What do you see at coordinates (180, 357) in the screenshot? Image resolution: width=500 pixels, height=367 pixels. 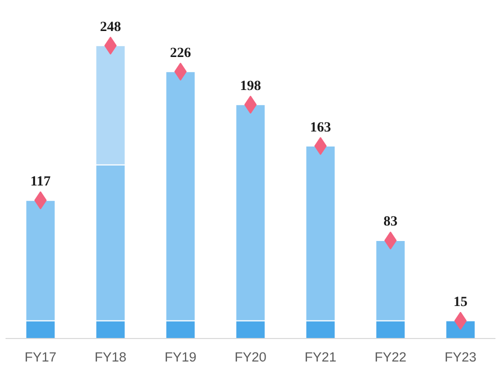 I see `x-tick-label: FY19` at bounding box center [180, 357].